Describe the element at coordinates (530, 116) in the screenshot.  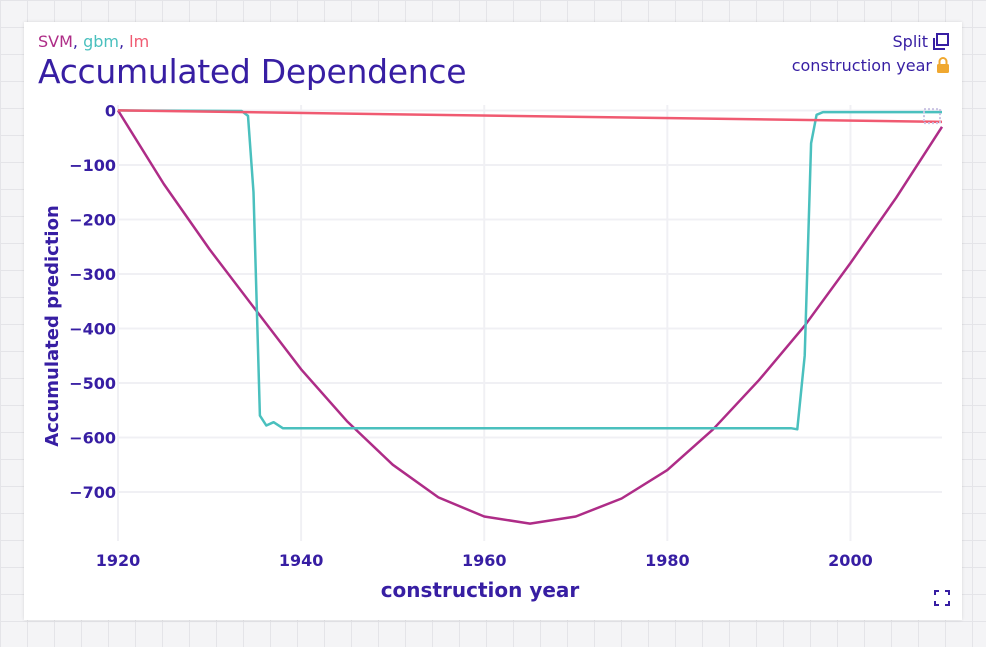
I see `series-line-lm` at that location.